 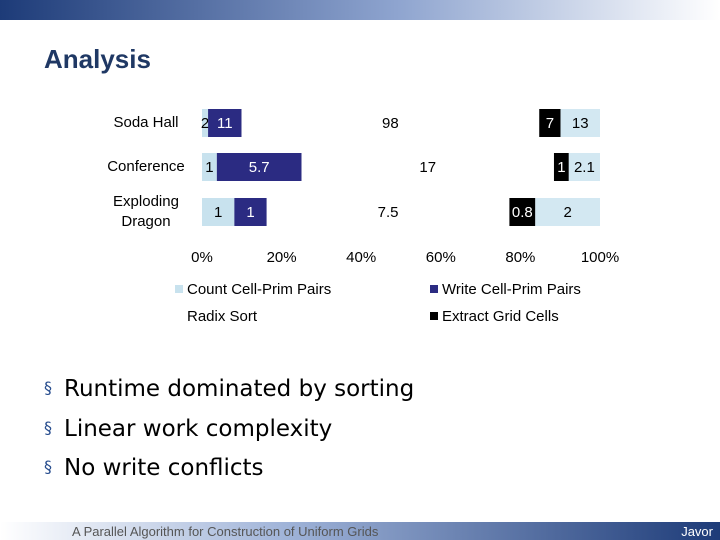 What do you see at coordinates (146, 166) in the screenshot?
I see `category-label: Conference` at bounding box center [146, 166].